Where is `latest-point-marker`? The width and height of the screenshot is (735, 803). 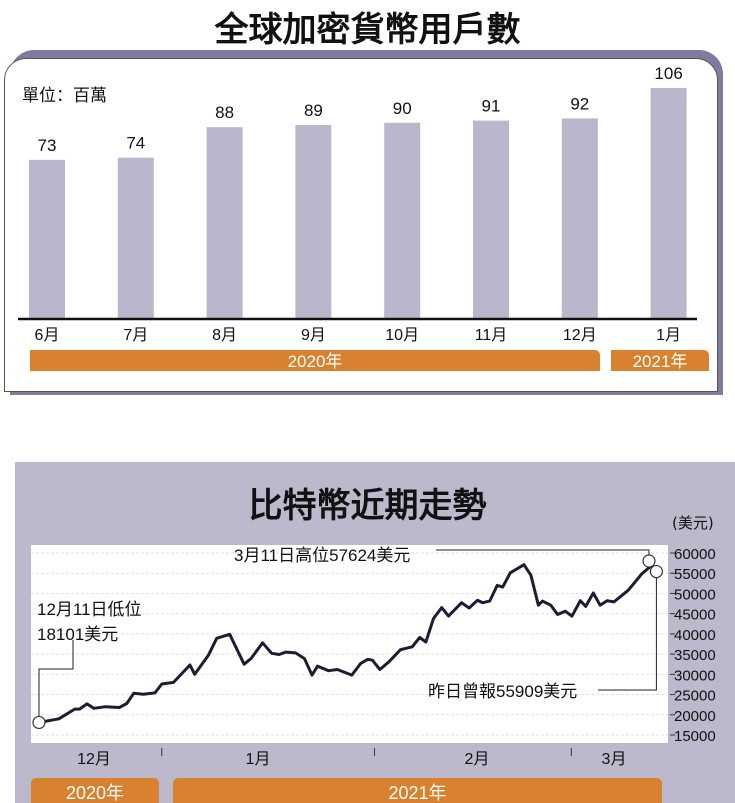
latest-point-marker is located at coordinates (656, 571).